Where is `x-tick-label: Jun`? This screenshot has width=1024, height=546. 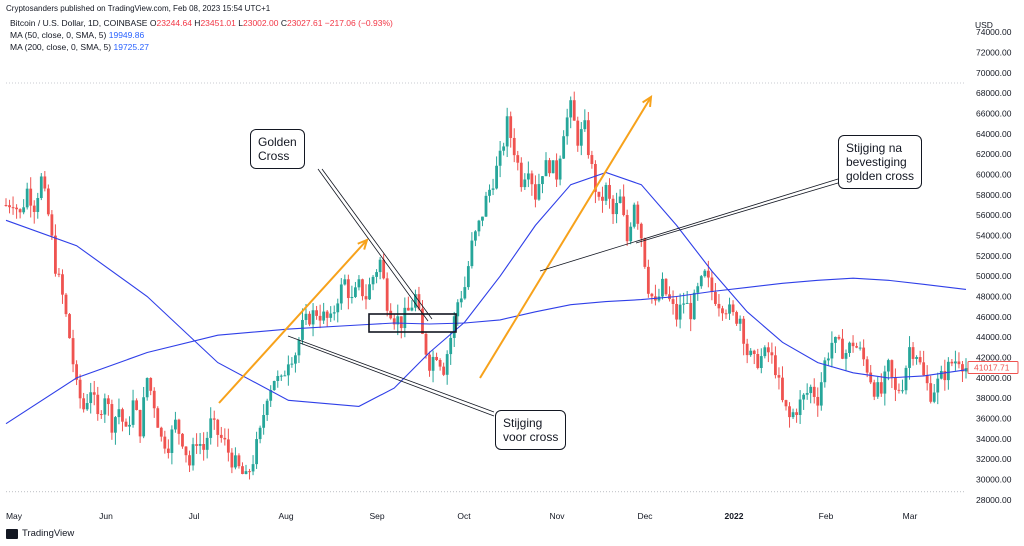
x-tick-label: Jun is located at coordinates (106, 516).